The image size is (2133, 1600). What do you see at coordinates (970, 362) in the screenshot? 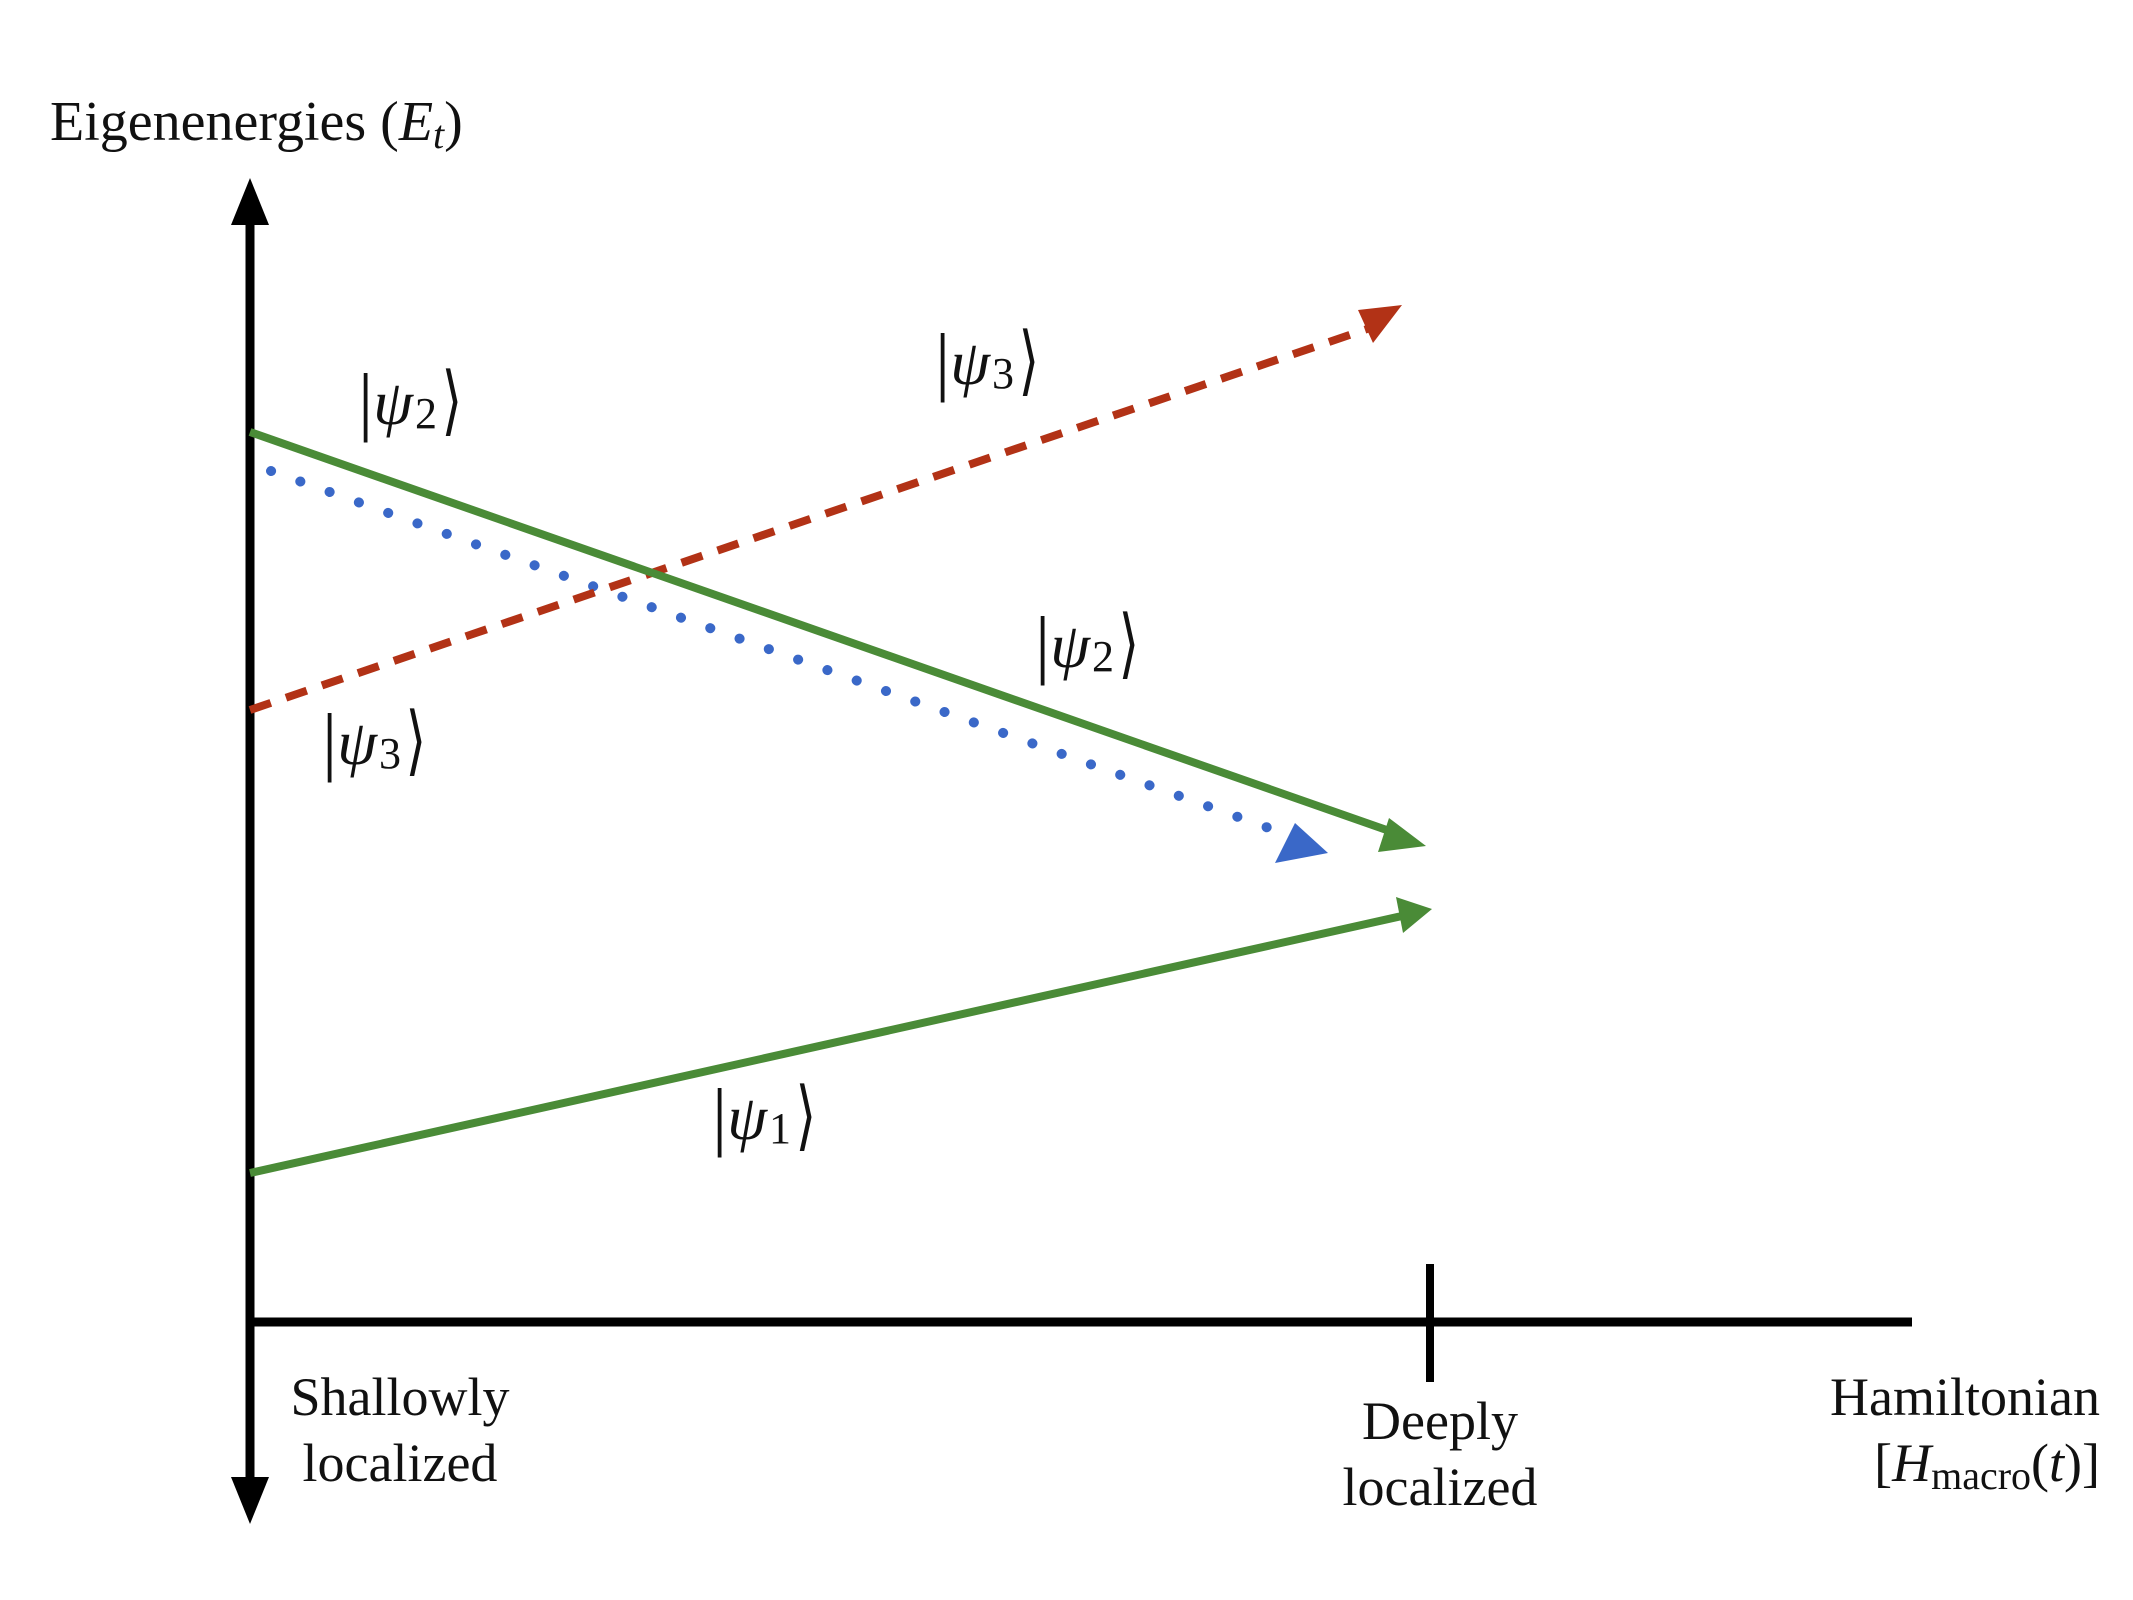
I see `ket-psi3-top-symbol: ψ` at bounding box center [970, 362].